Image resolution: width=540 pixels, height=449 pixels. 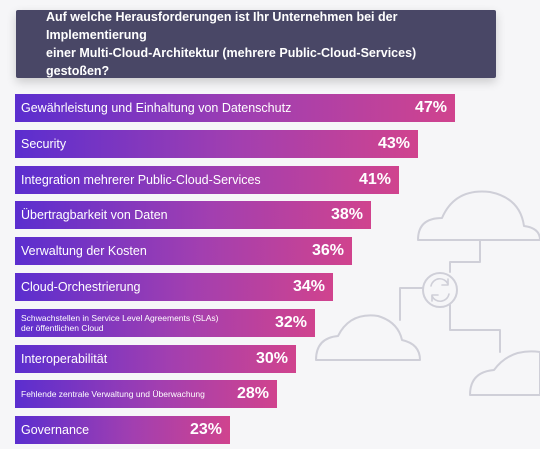 I want to click on bar-4: Verwaltung der Kosten 36%, so click(x=183, y=251).